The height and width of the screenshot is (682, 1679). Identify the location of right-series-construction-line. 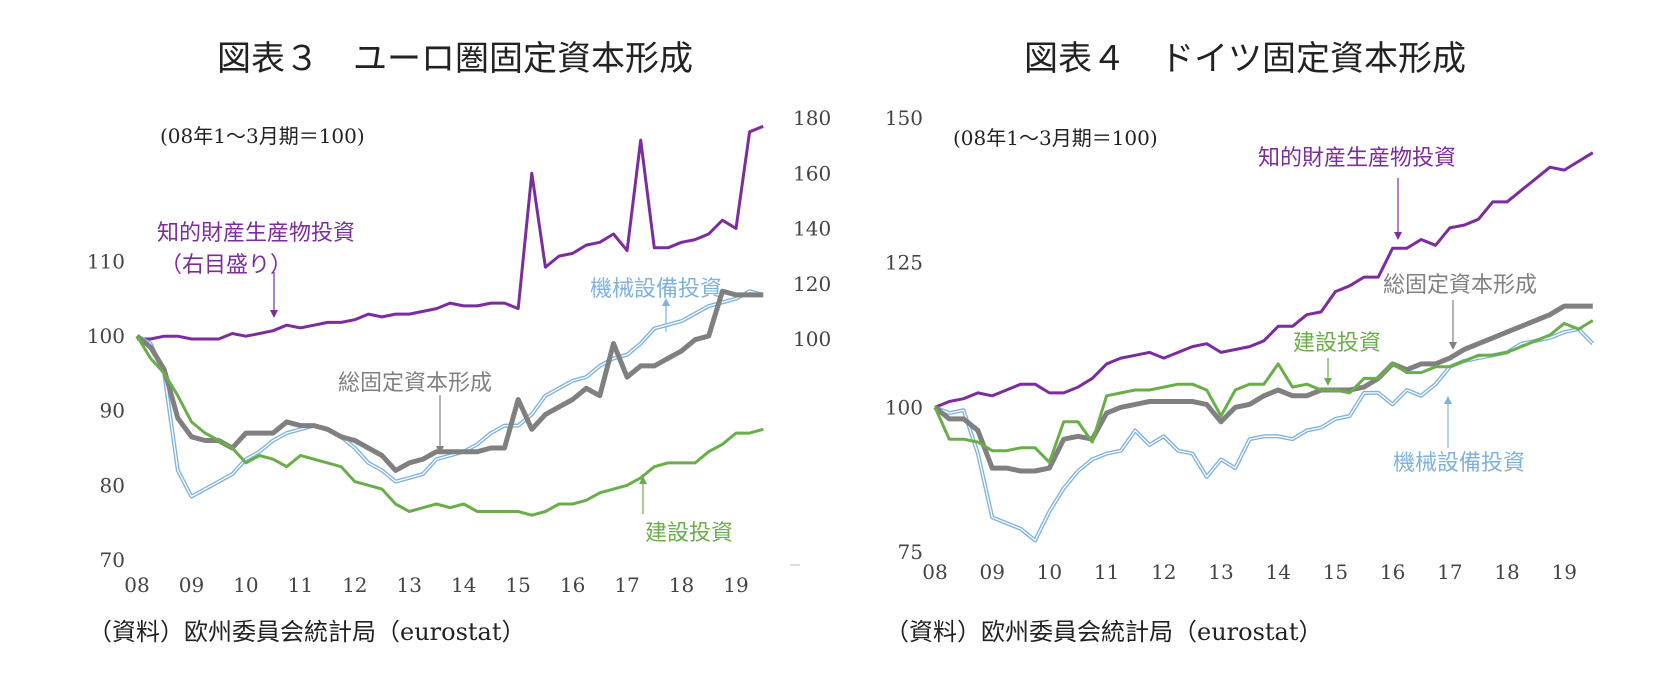
(1263, 391).